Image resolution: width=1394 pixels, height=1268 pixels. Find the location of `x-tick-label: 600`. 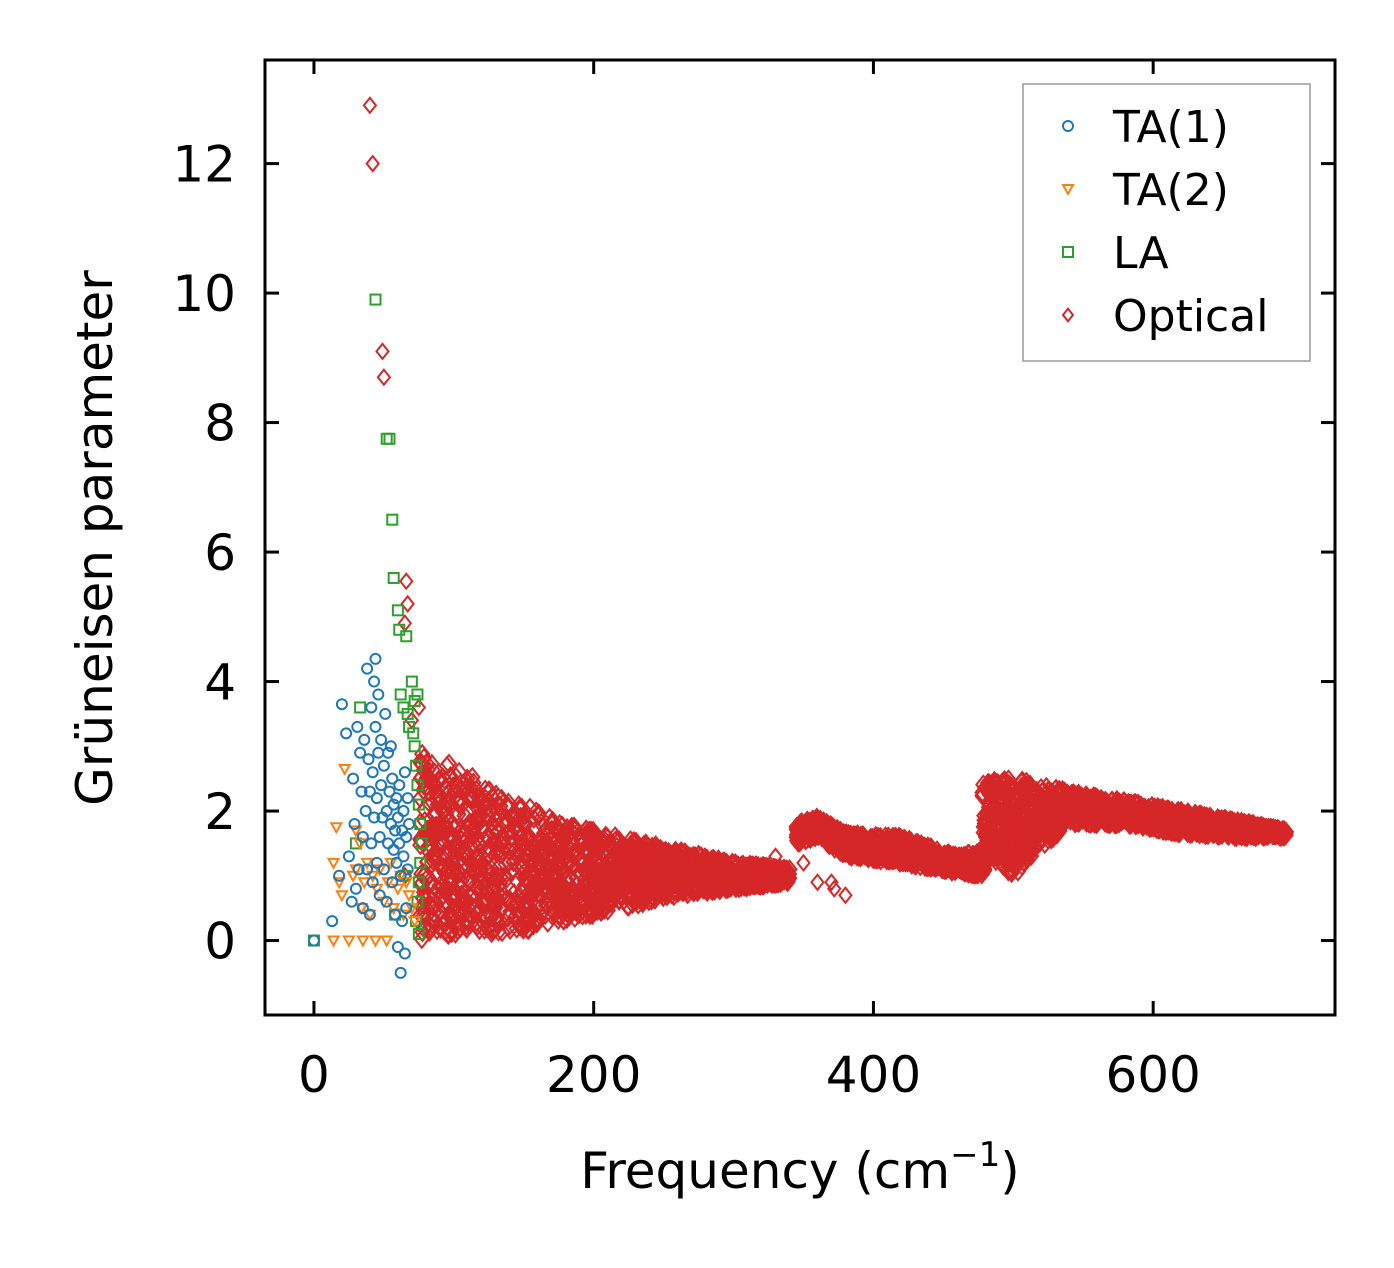

x-tick-label: 600 is located at coordinates (1152, 1075).